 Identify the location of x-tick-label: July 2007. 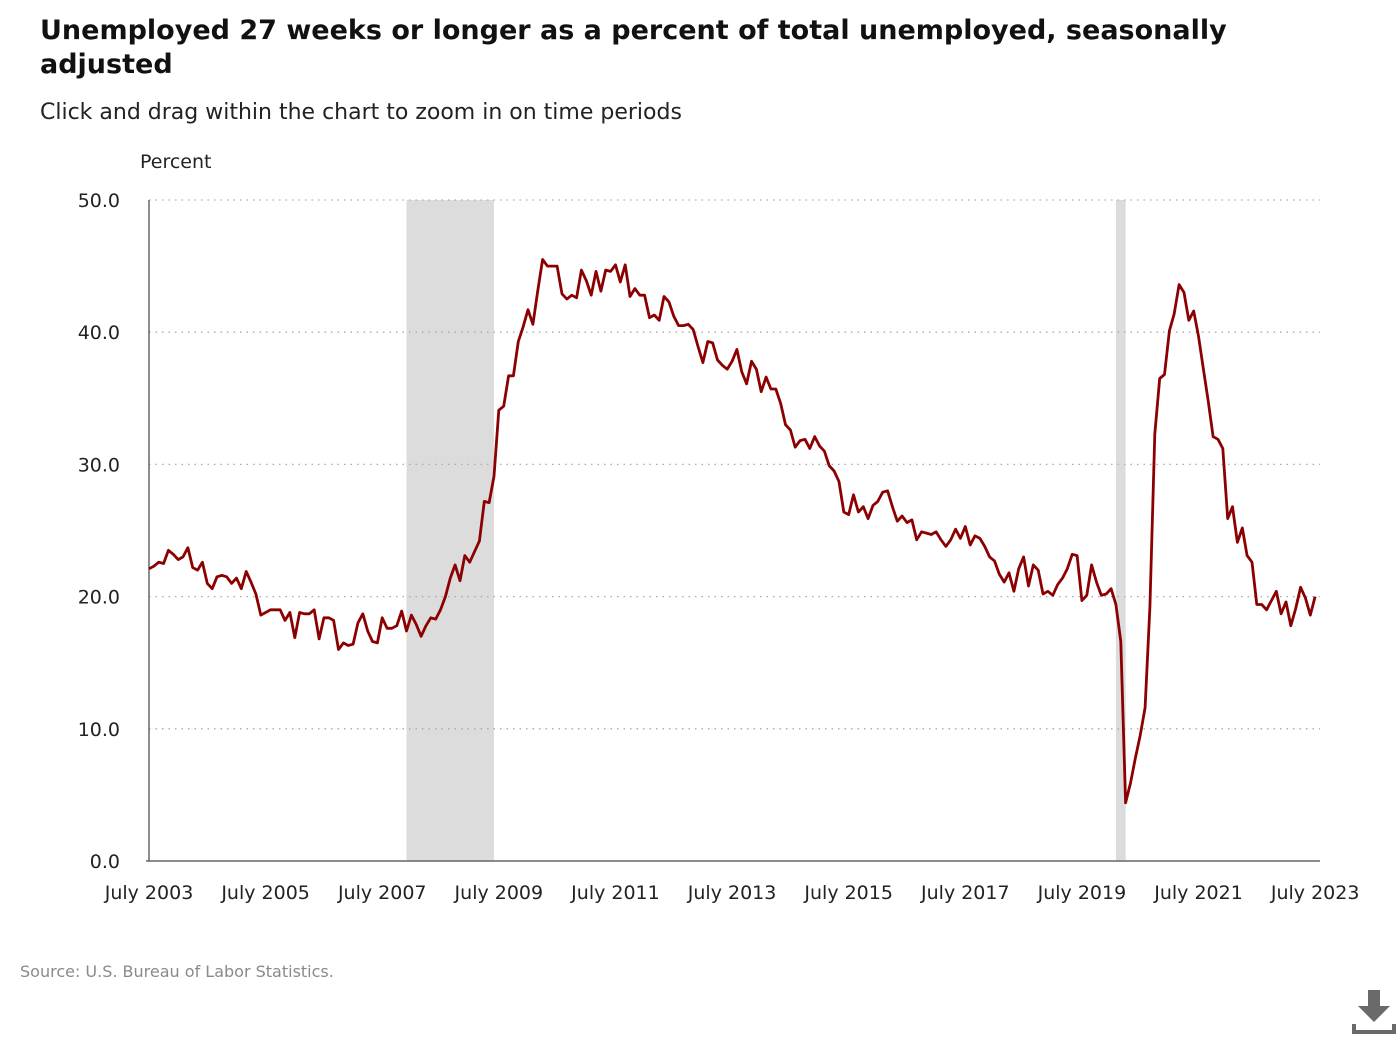
(382, 893).